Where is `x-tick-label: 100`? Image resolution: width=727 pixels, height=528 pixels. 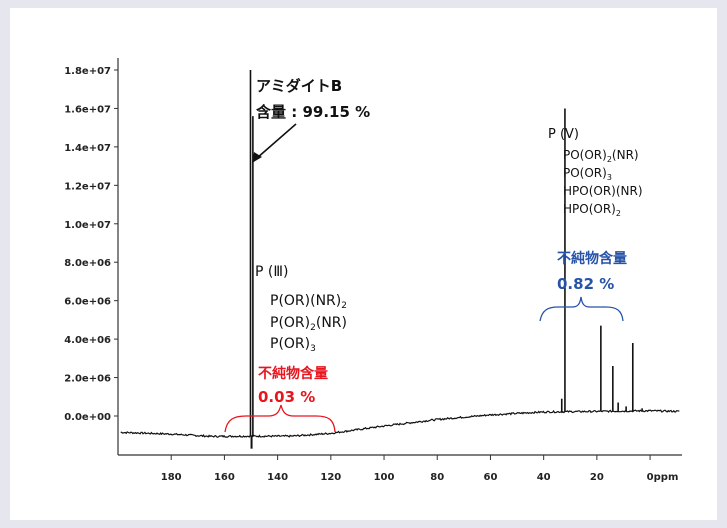 x-tick-label: 100 is located at coordinates (384, 477).